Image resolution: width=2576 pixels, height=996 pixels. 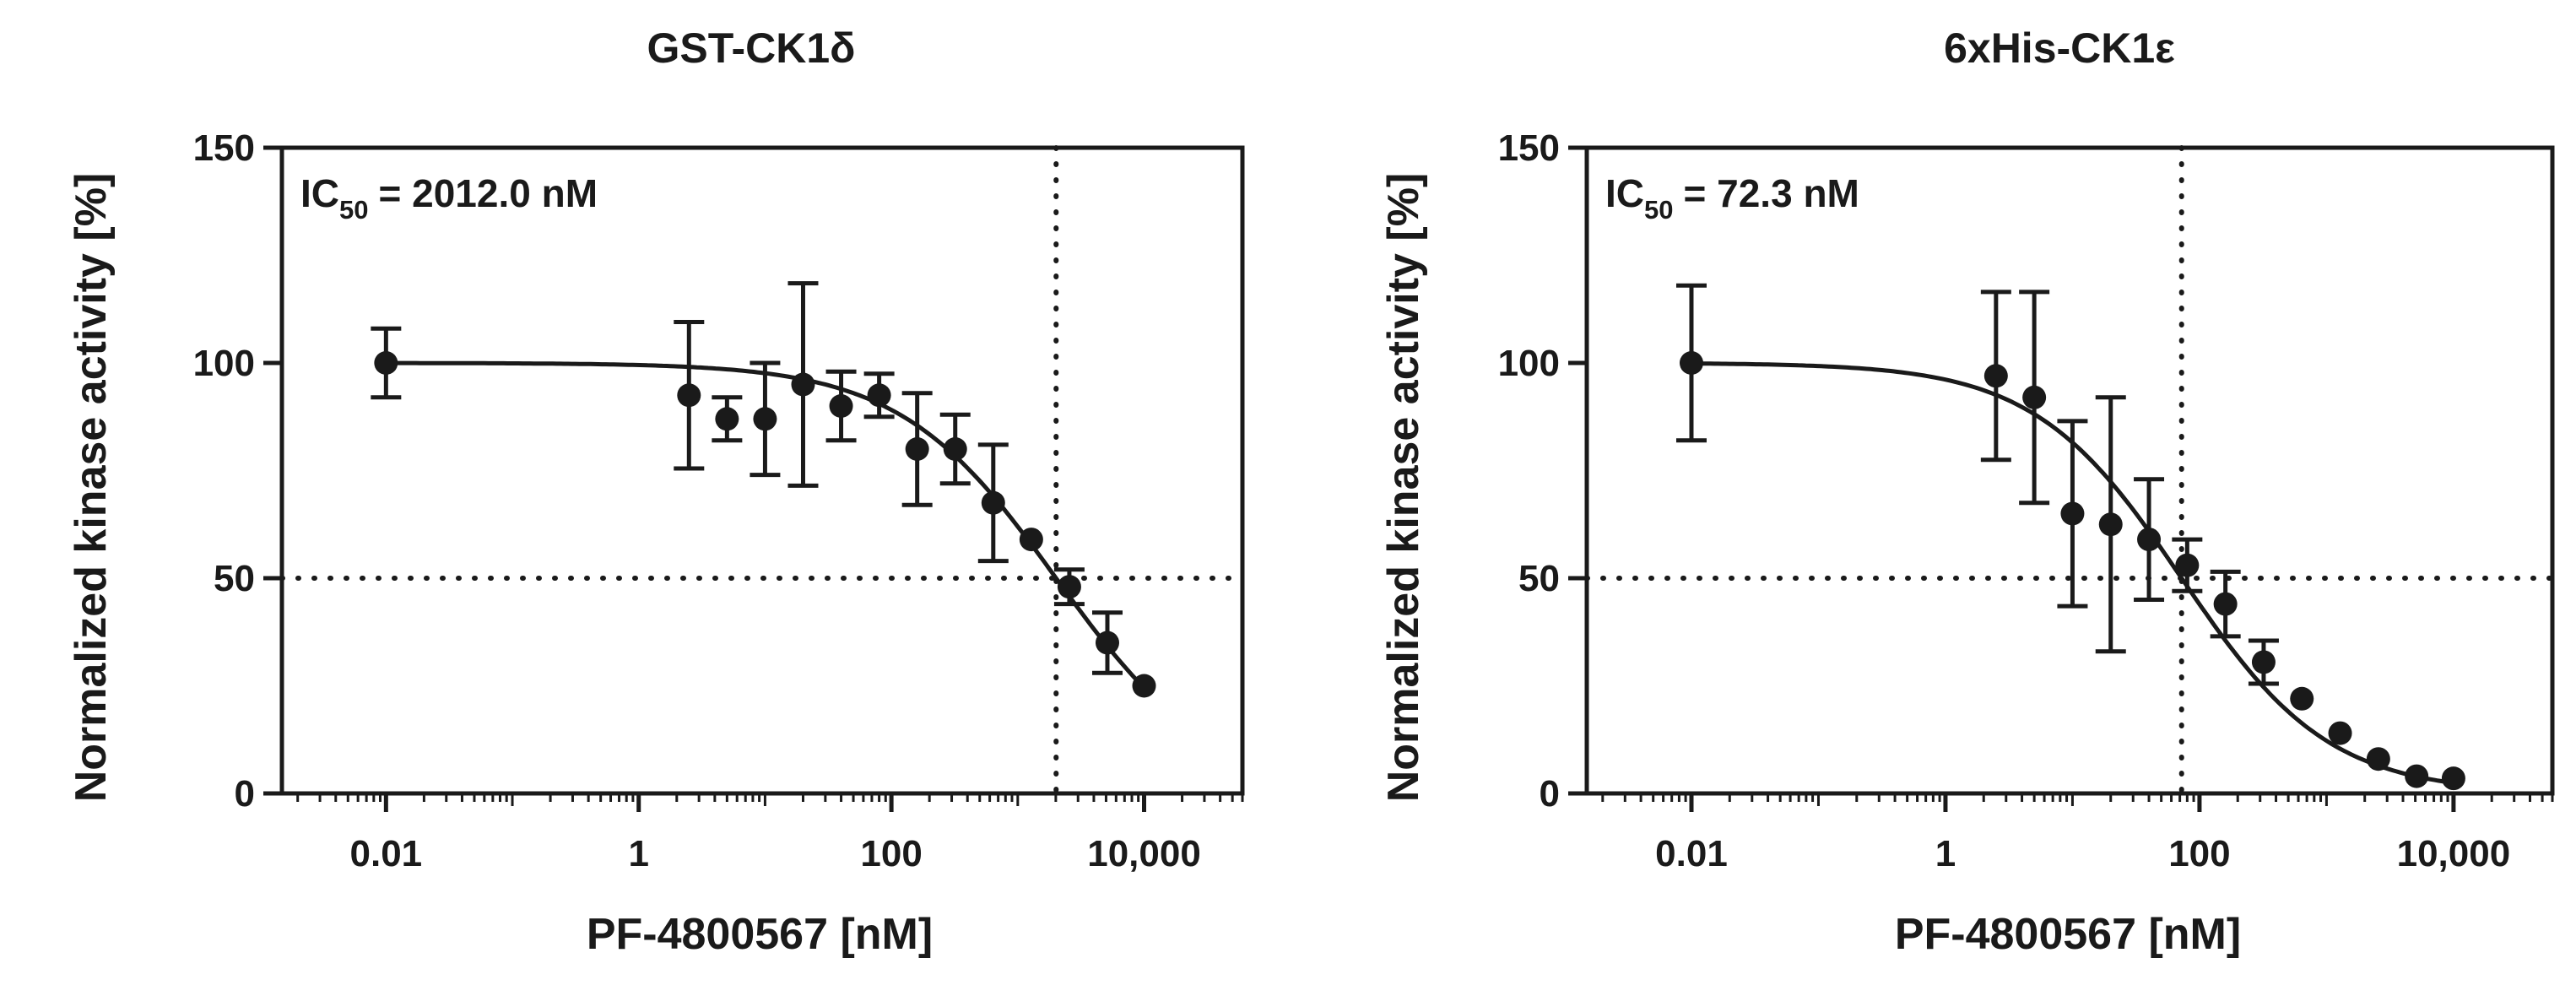 I want to click on ic50-value: = 2012.0 nM, so click(x=488, y=193).